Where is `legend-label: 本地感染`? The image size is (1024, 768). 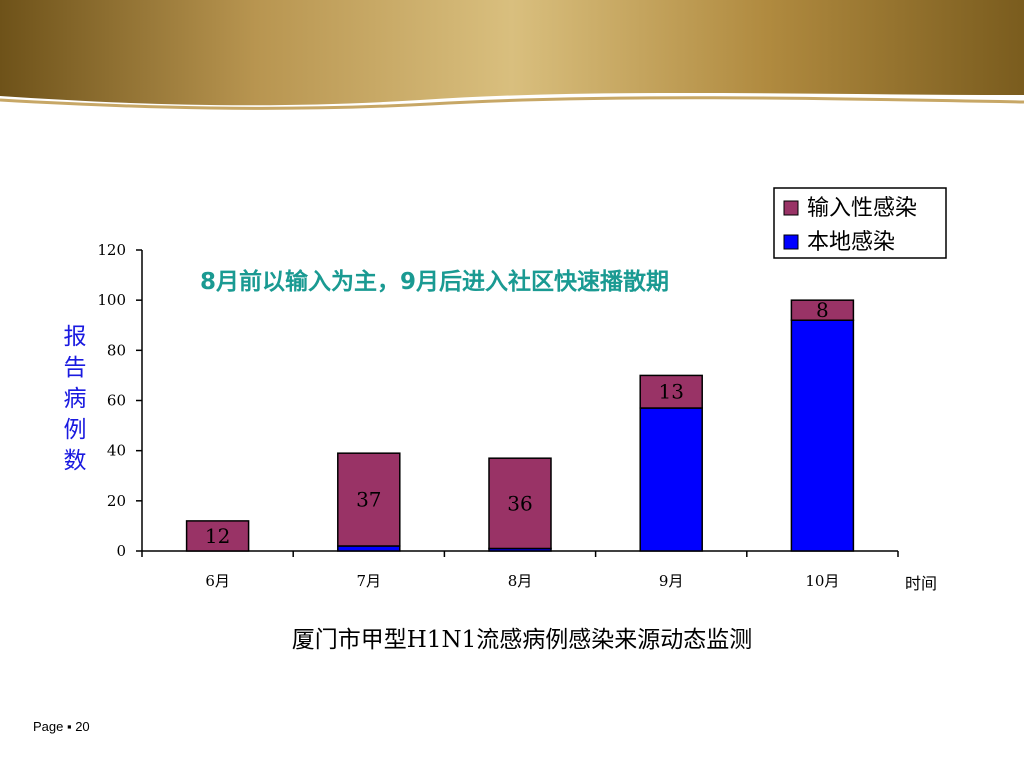 legend-label: 本地感染 is located at coordinates (851, 242).